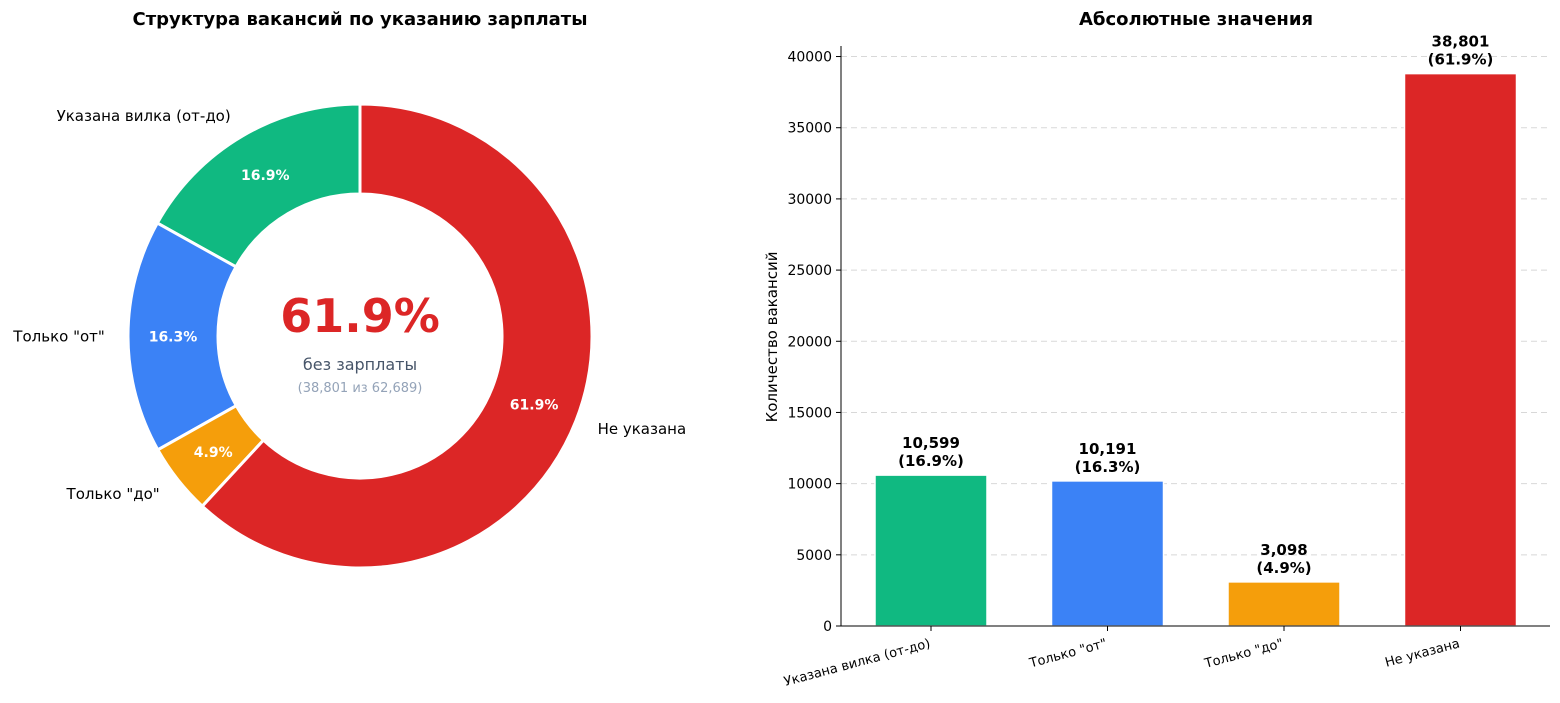 The height and width of the screenshot is (703, 1560). What do you see at coordinates (1067, 653) in the screenshot?
I see `x-tick-label: Только "от"` at bounding box center [1067, 653].